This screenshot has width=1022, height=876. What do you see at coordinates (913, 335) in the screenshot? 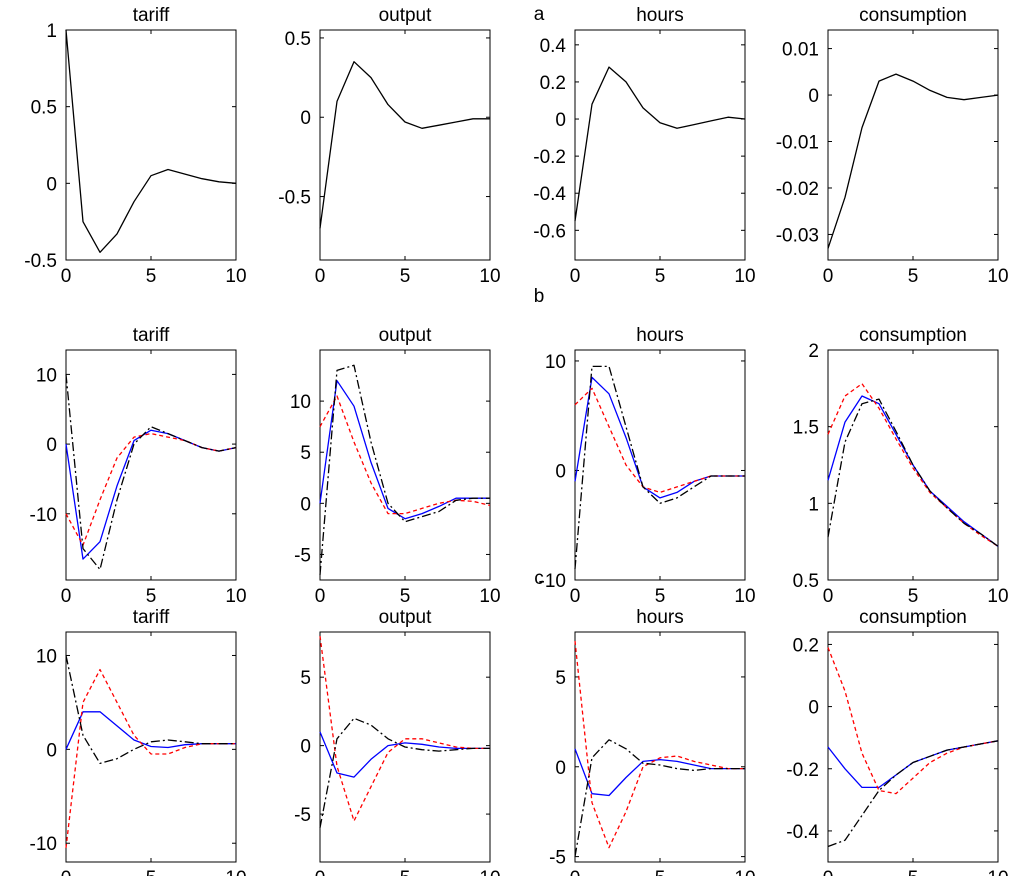
I see `panel-title: consumption` at bounding box center [913, 335].